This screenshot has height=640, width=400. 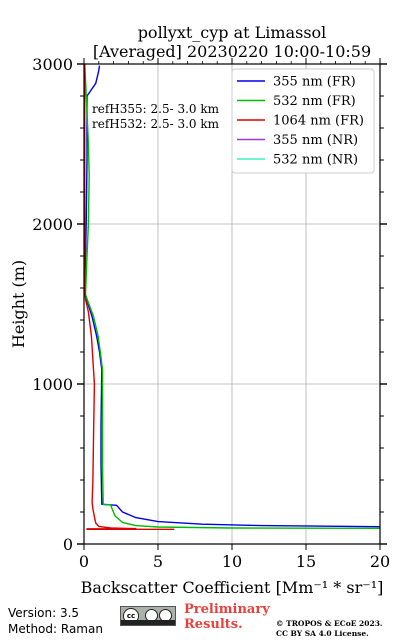 I want to click on copyright-line-2: CC BY SA 4.0 License., so click(x=322, y=633).